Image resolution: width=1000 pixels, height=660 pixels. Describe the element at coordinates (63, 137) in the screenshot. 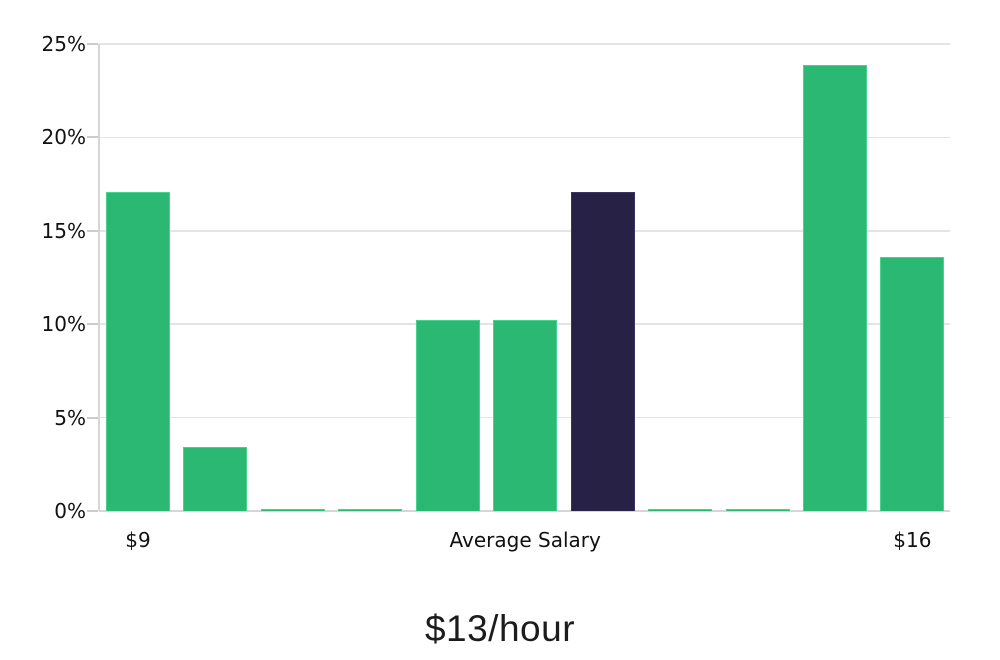

I see `y-axis-tick-label: 20%` at that location.